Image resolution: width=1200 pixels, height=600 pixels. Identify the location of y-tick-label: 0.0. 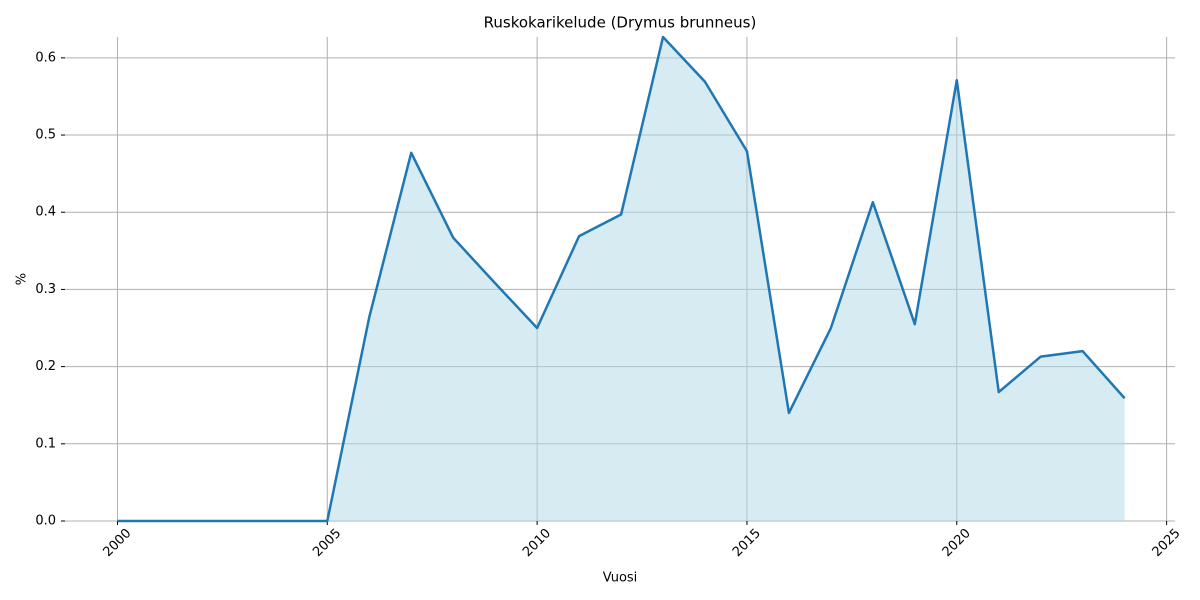
(45, 521).